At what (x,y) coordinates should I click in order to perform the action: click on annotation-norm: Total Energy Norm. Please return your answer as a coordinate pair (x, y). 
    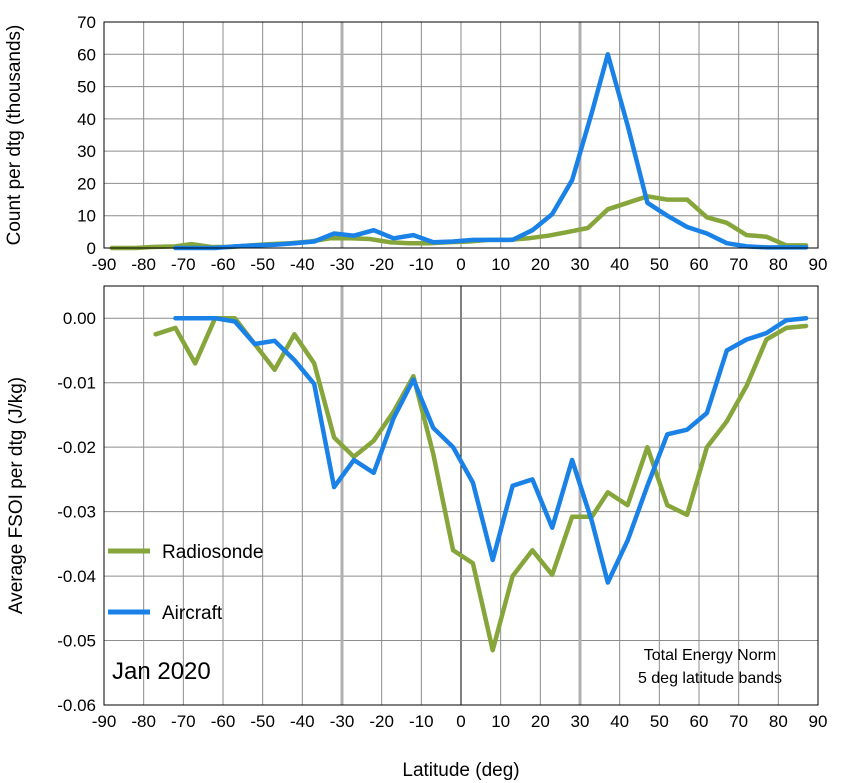
    Looking at the image, I should click on (710, 655).